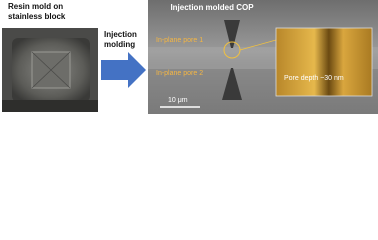 The height and width of the screenshot is (240, 378). What do you see at coordinates (120, 34) in the screenshot?
I see `arrow-label: Injection` at bounding box center [120, 34].